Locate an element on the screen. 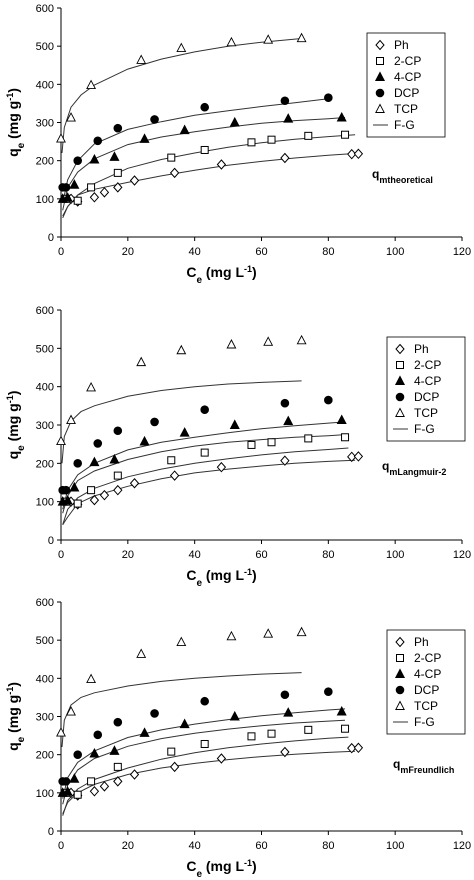  y-axis-label-part: ) is located at coordinates (13, 393).